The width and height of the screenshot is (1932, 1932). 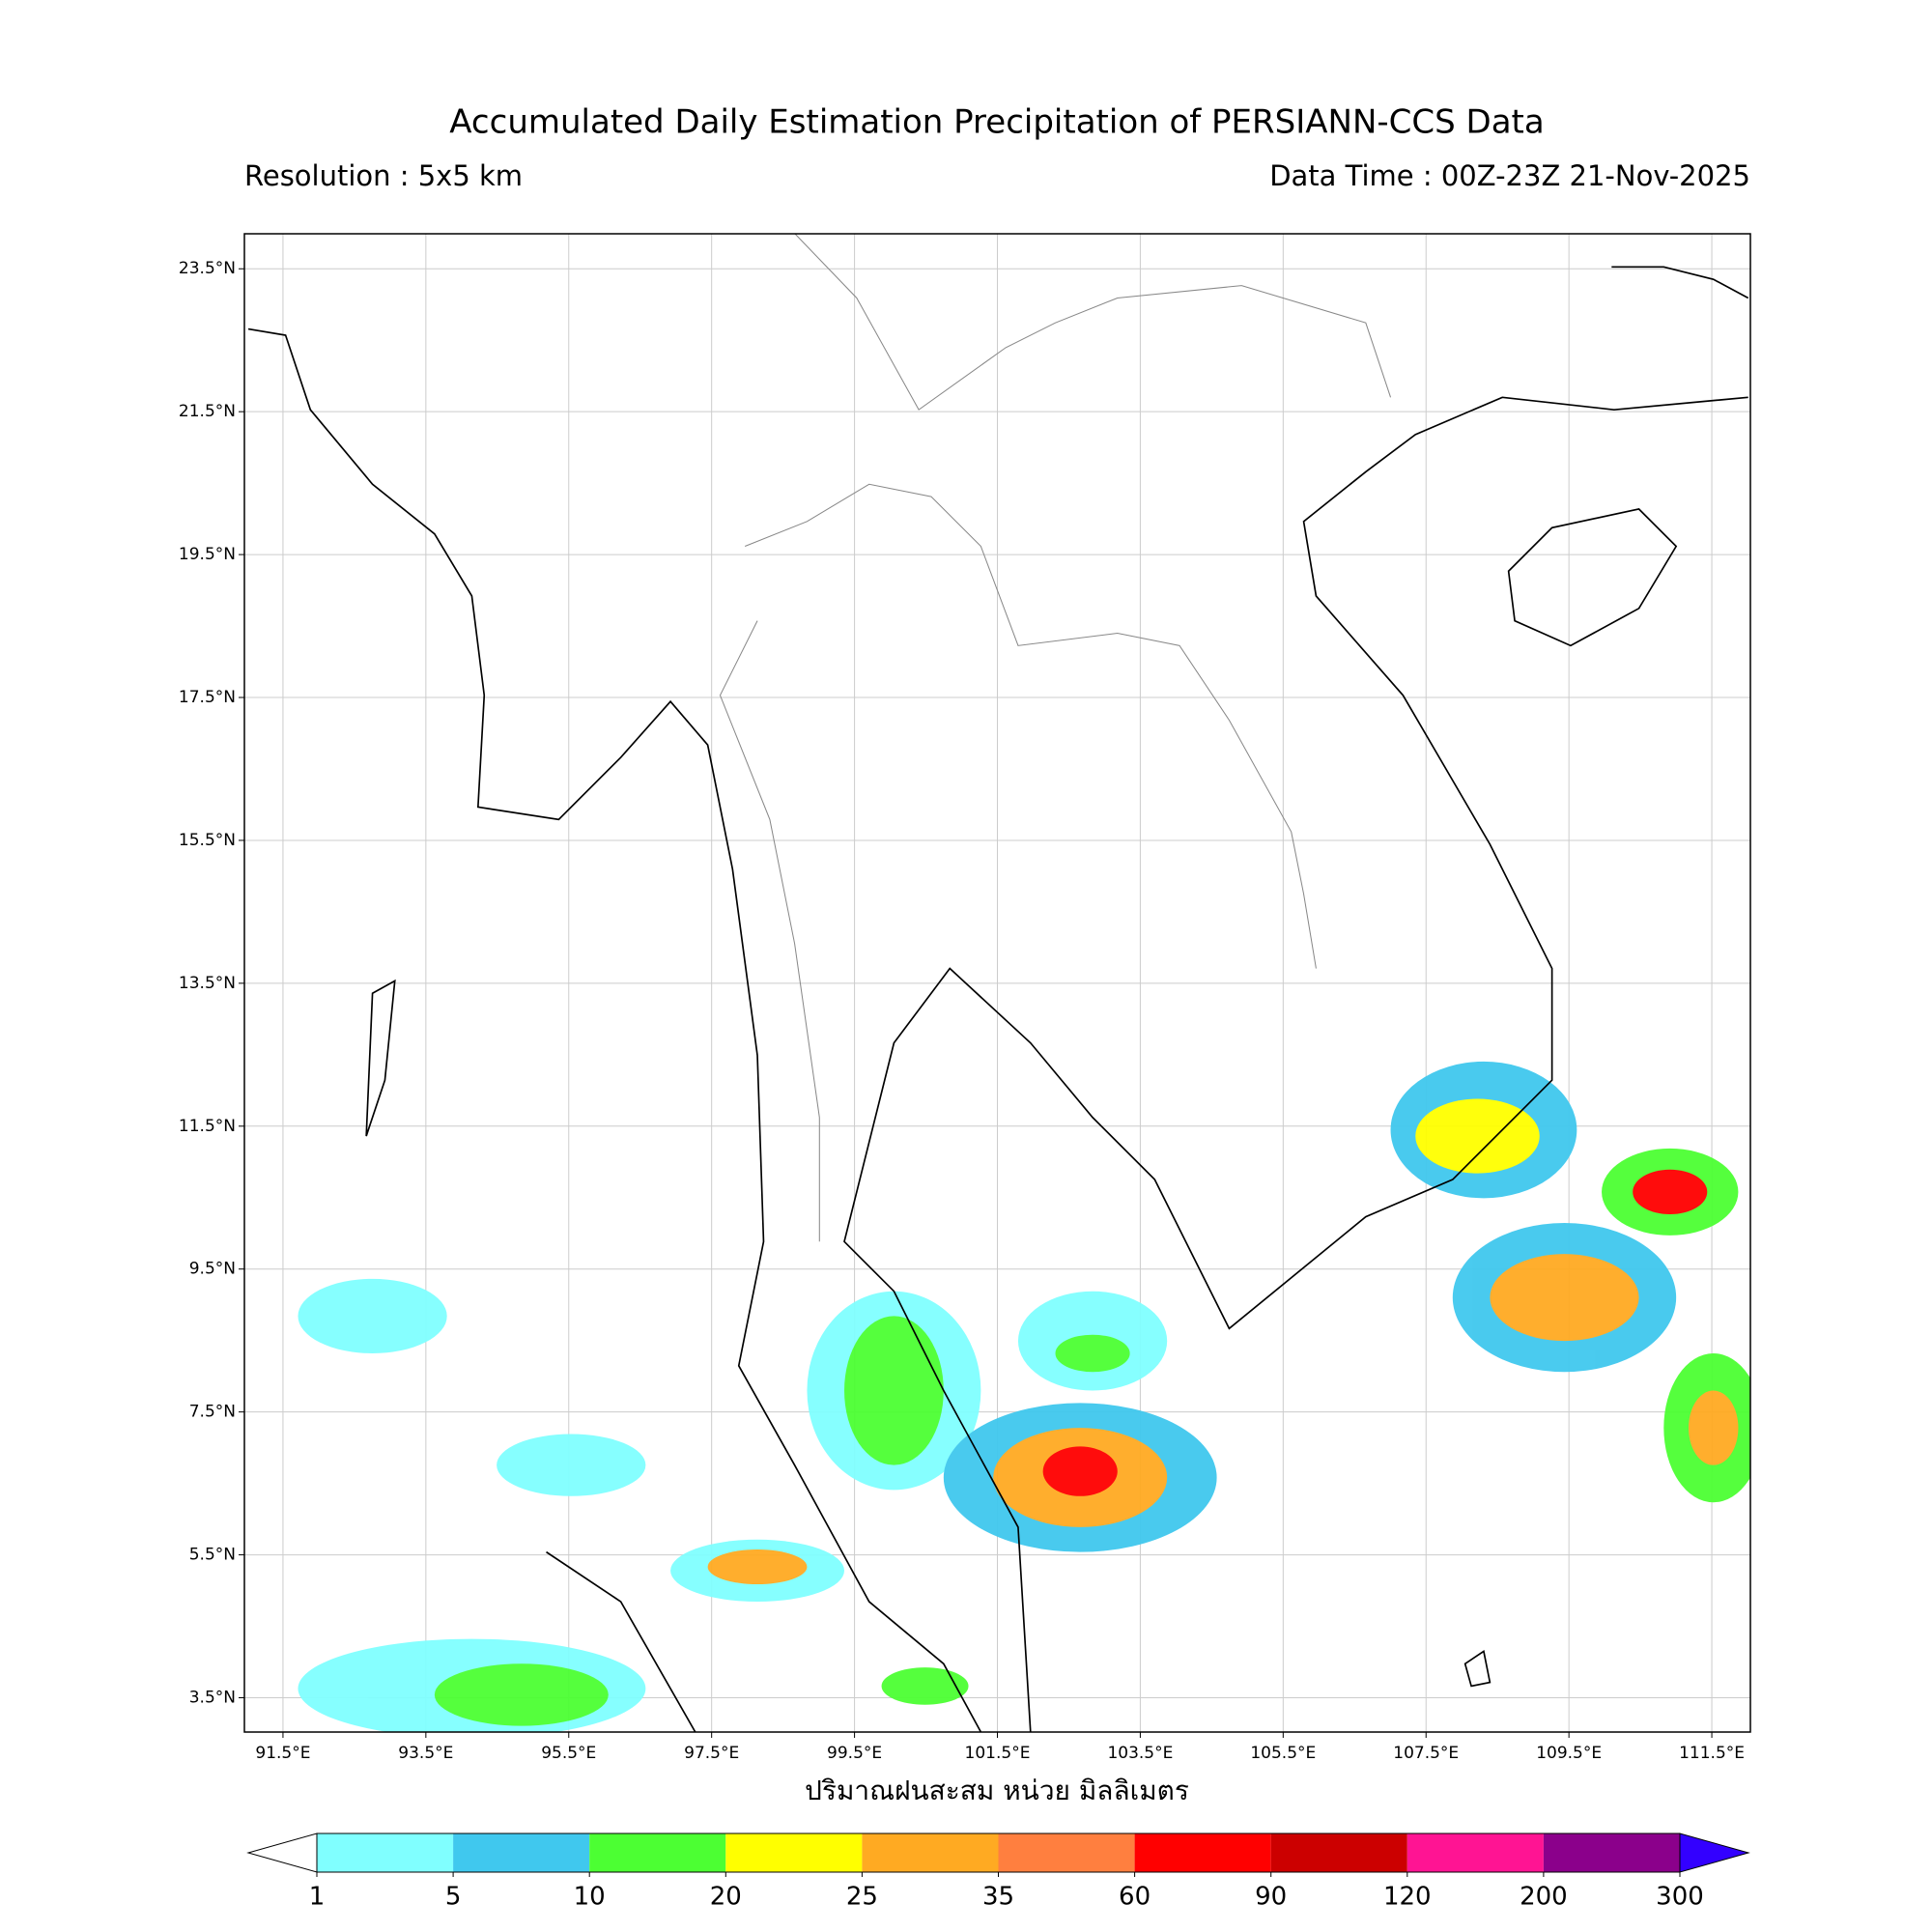 I want to click on y-tick-label: 19.5°N, so click(x=207, y=554).